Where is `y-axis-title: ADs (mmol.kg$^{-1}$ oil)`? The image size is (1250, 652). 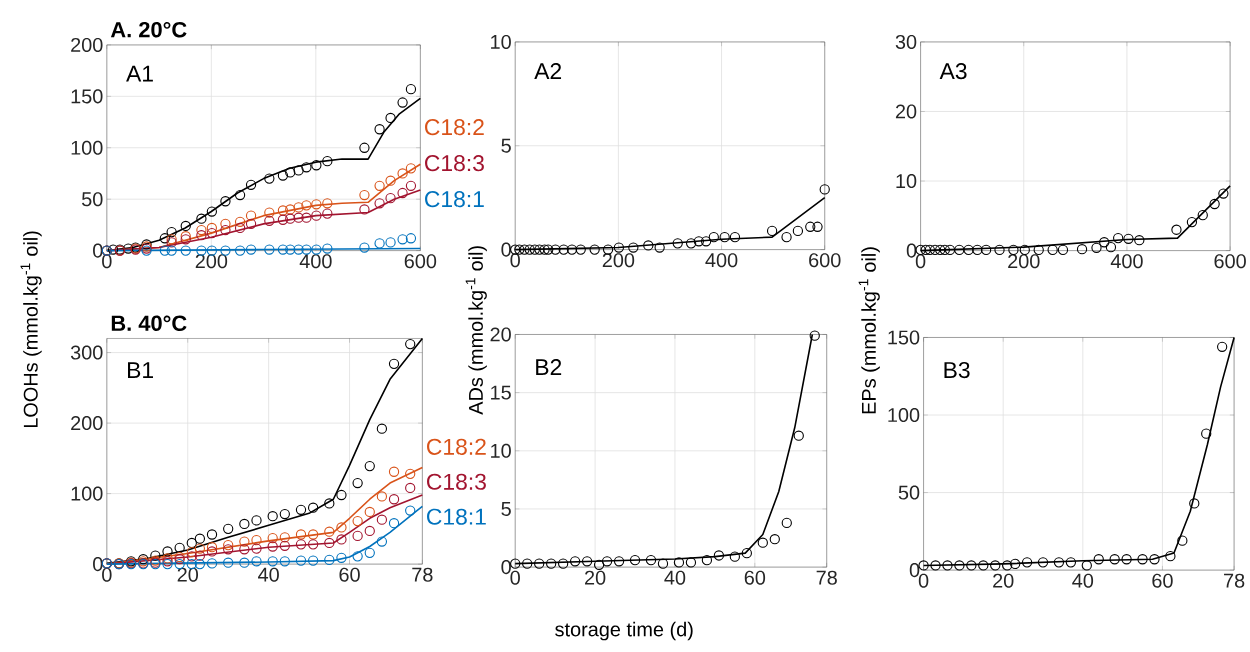
y-axis-title: ADs (mmol.kg$^{-1}$ oil) is located at coordinates (476, 330).